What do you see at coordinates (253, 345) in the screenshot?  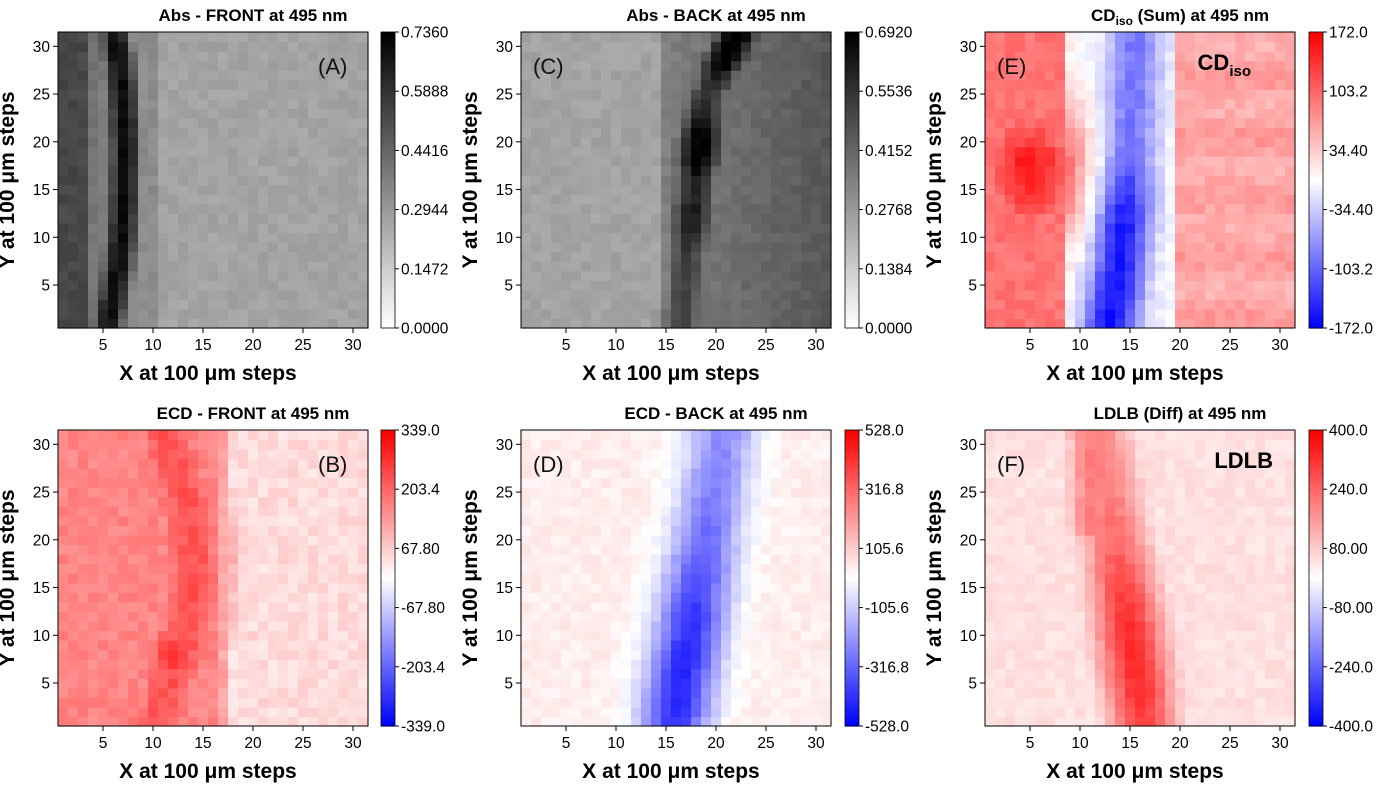 I see `x-tick-label: 20` at bounding box center [253, 345].